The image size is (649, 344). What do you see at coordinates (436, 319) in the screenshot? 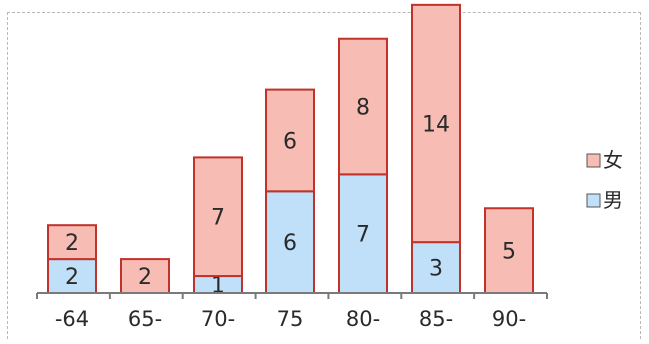
I see `x-tick-label: 85-` at bounding box center [436, 319].